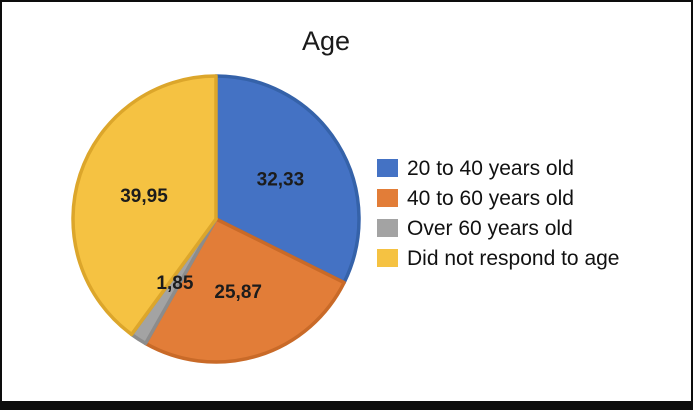  Describe the element at coordinates (513, 258) in the screenshot. I see `legend-label: Did not respond to age` at that location.